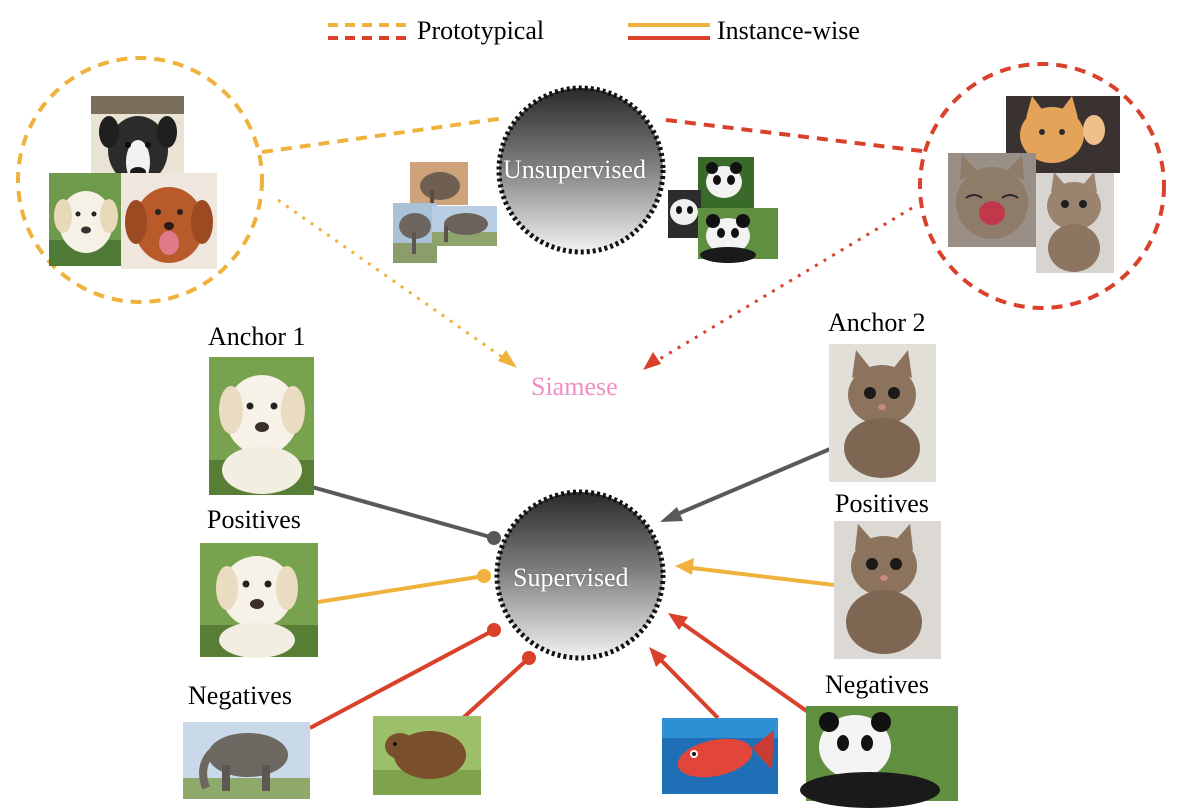 This screenshot has width=1180, height=810. I want to click on negative-elephant-photo, so click(246, 760).